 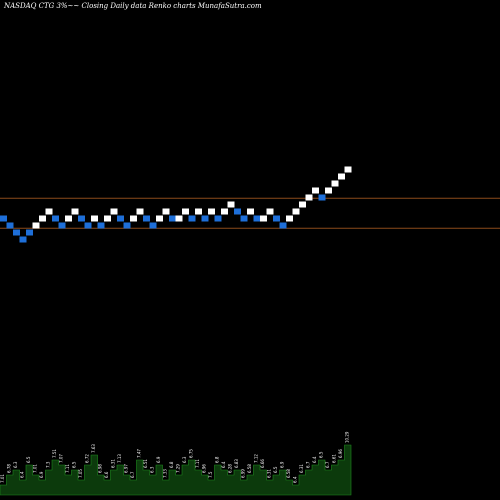 I want to click on volume-label: 7.3, so click(x=48, y=464).